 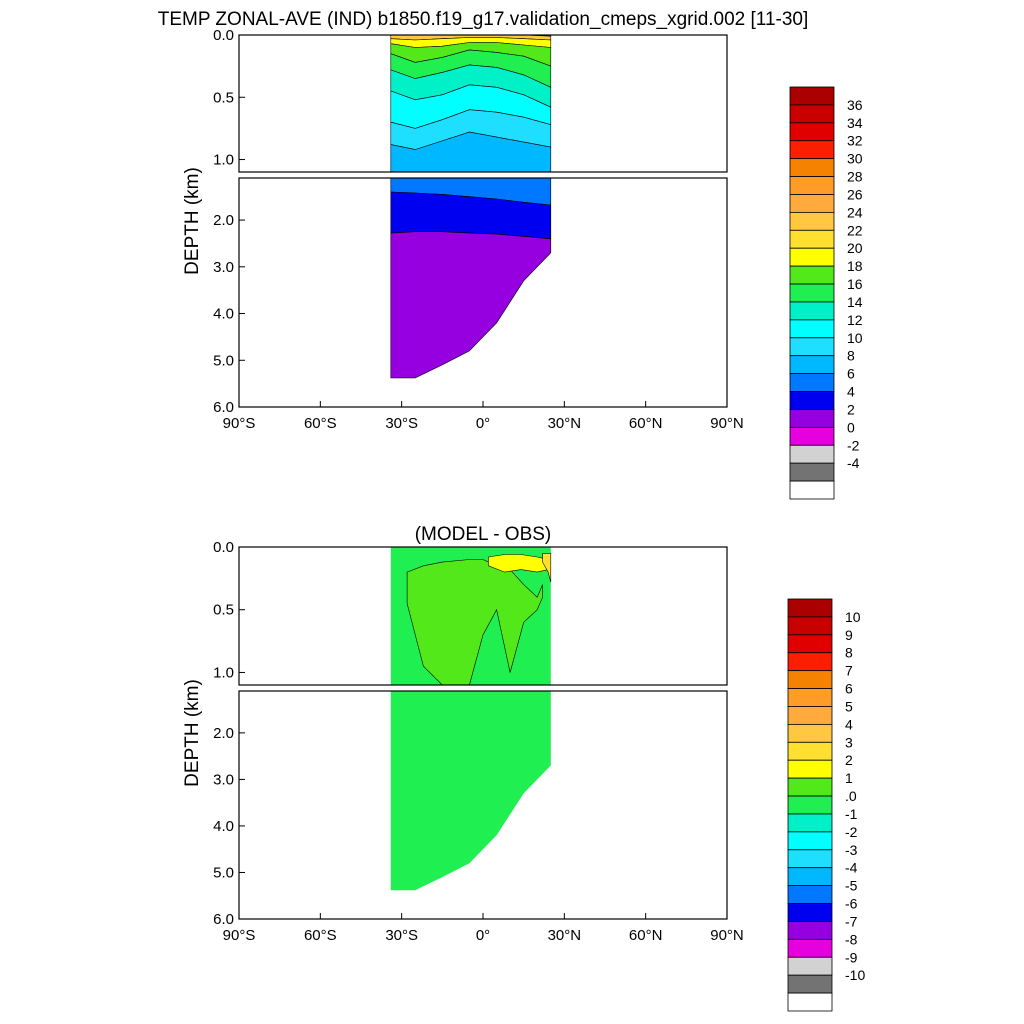 I want to click on colorbar-label: 32, so click(x=855, y=141).